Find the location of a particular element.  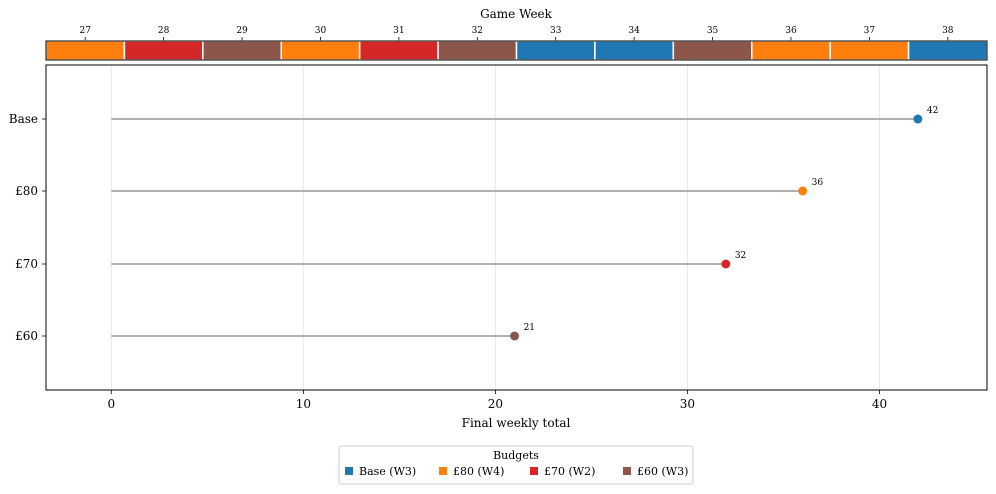

timeline-tick-label: 29 is located at coordinates (242, 31).